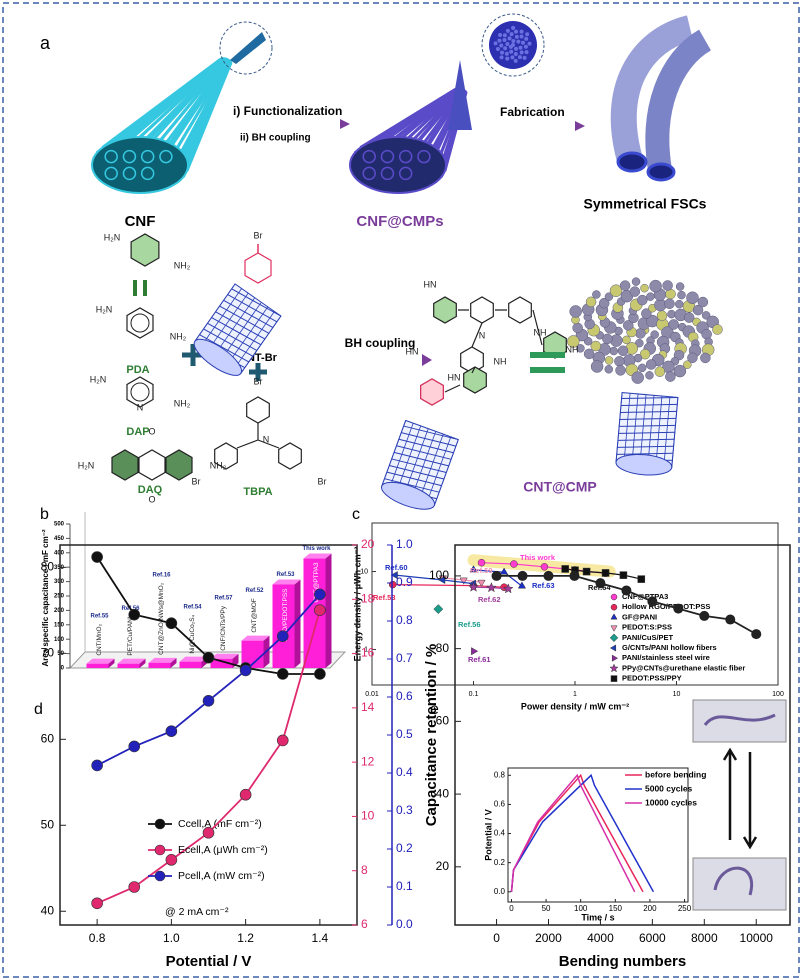 Image resolution: width=802 pixels, height=980 pixels. What do you see at coordinates (543, 585) in the screenshot?
I see `annotation: Ref.63` at bounding box center [543, 585].